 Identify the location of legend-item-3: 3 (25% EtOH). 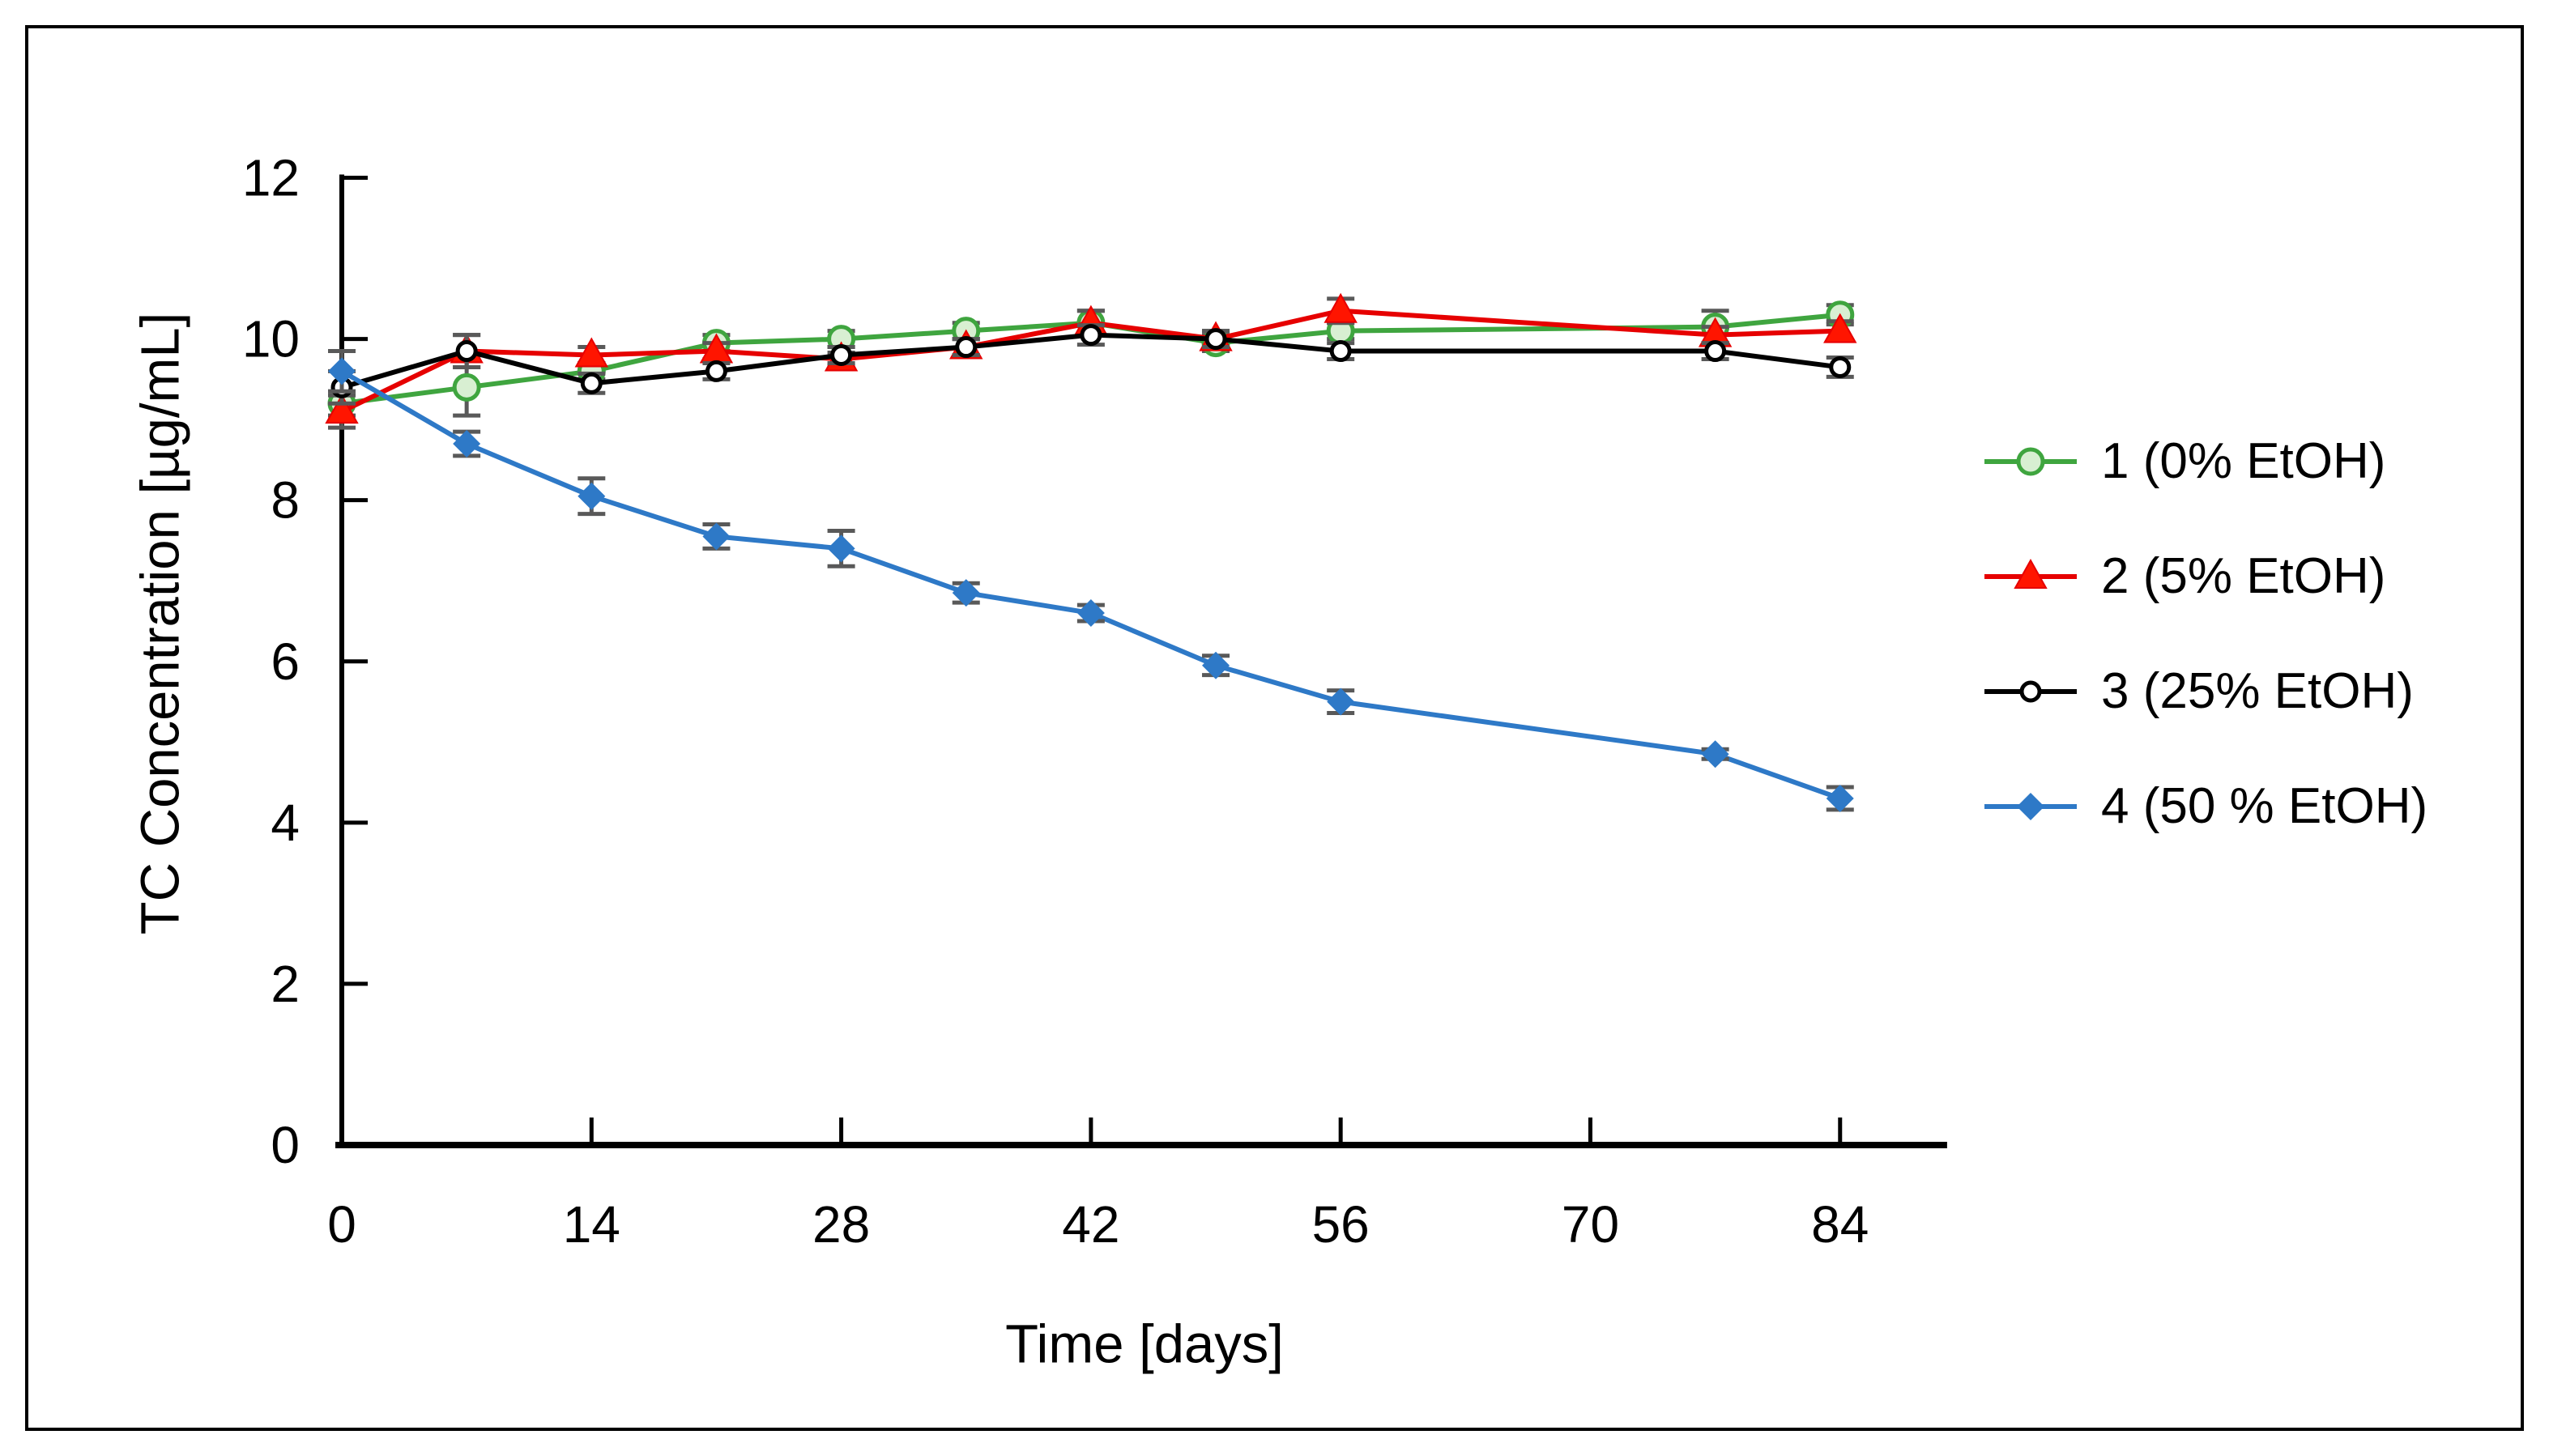
(2198, 691).